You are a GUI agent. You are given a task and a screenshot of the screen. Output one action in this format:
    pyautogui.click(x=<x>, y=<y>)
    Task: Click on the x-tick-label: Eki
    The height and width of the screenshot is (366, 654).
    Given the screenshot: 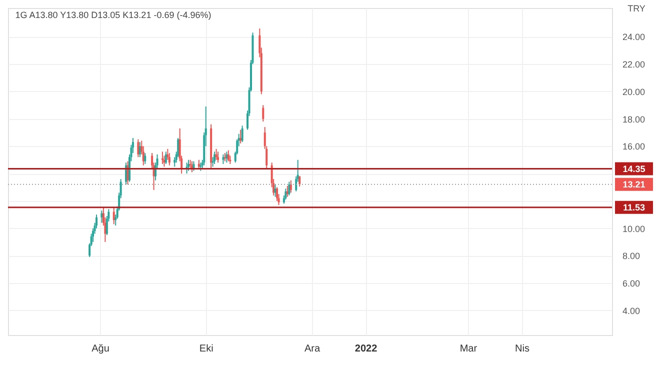 What is the action you would take?
    pyautogui.click(x=206, y=349)
    